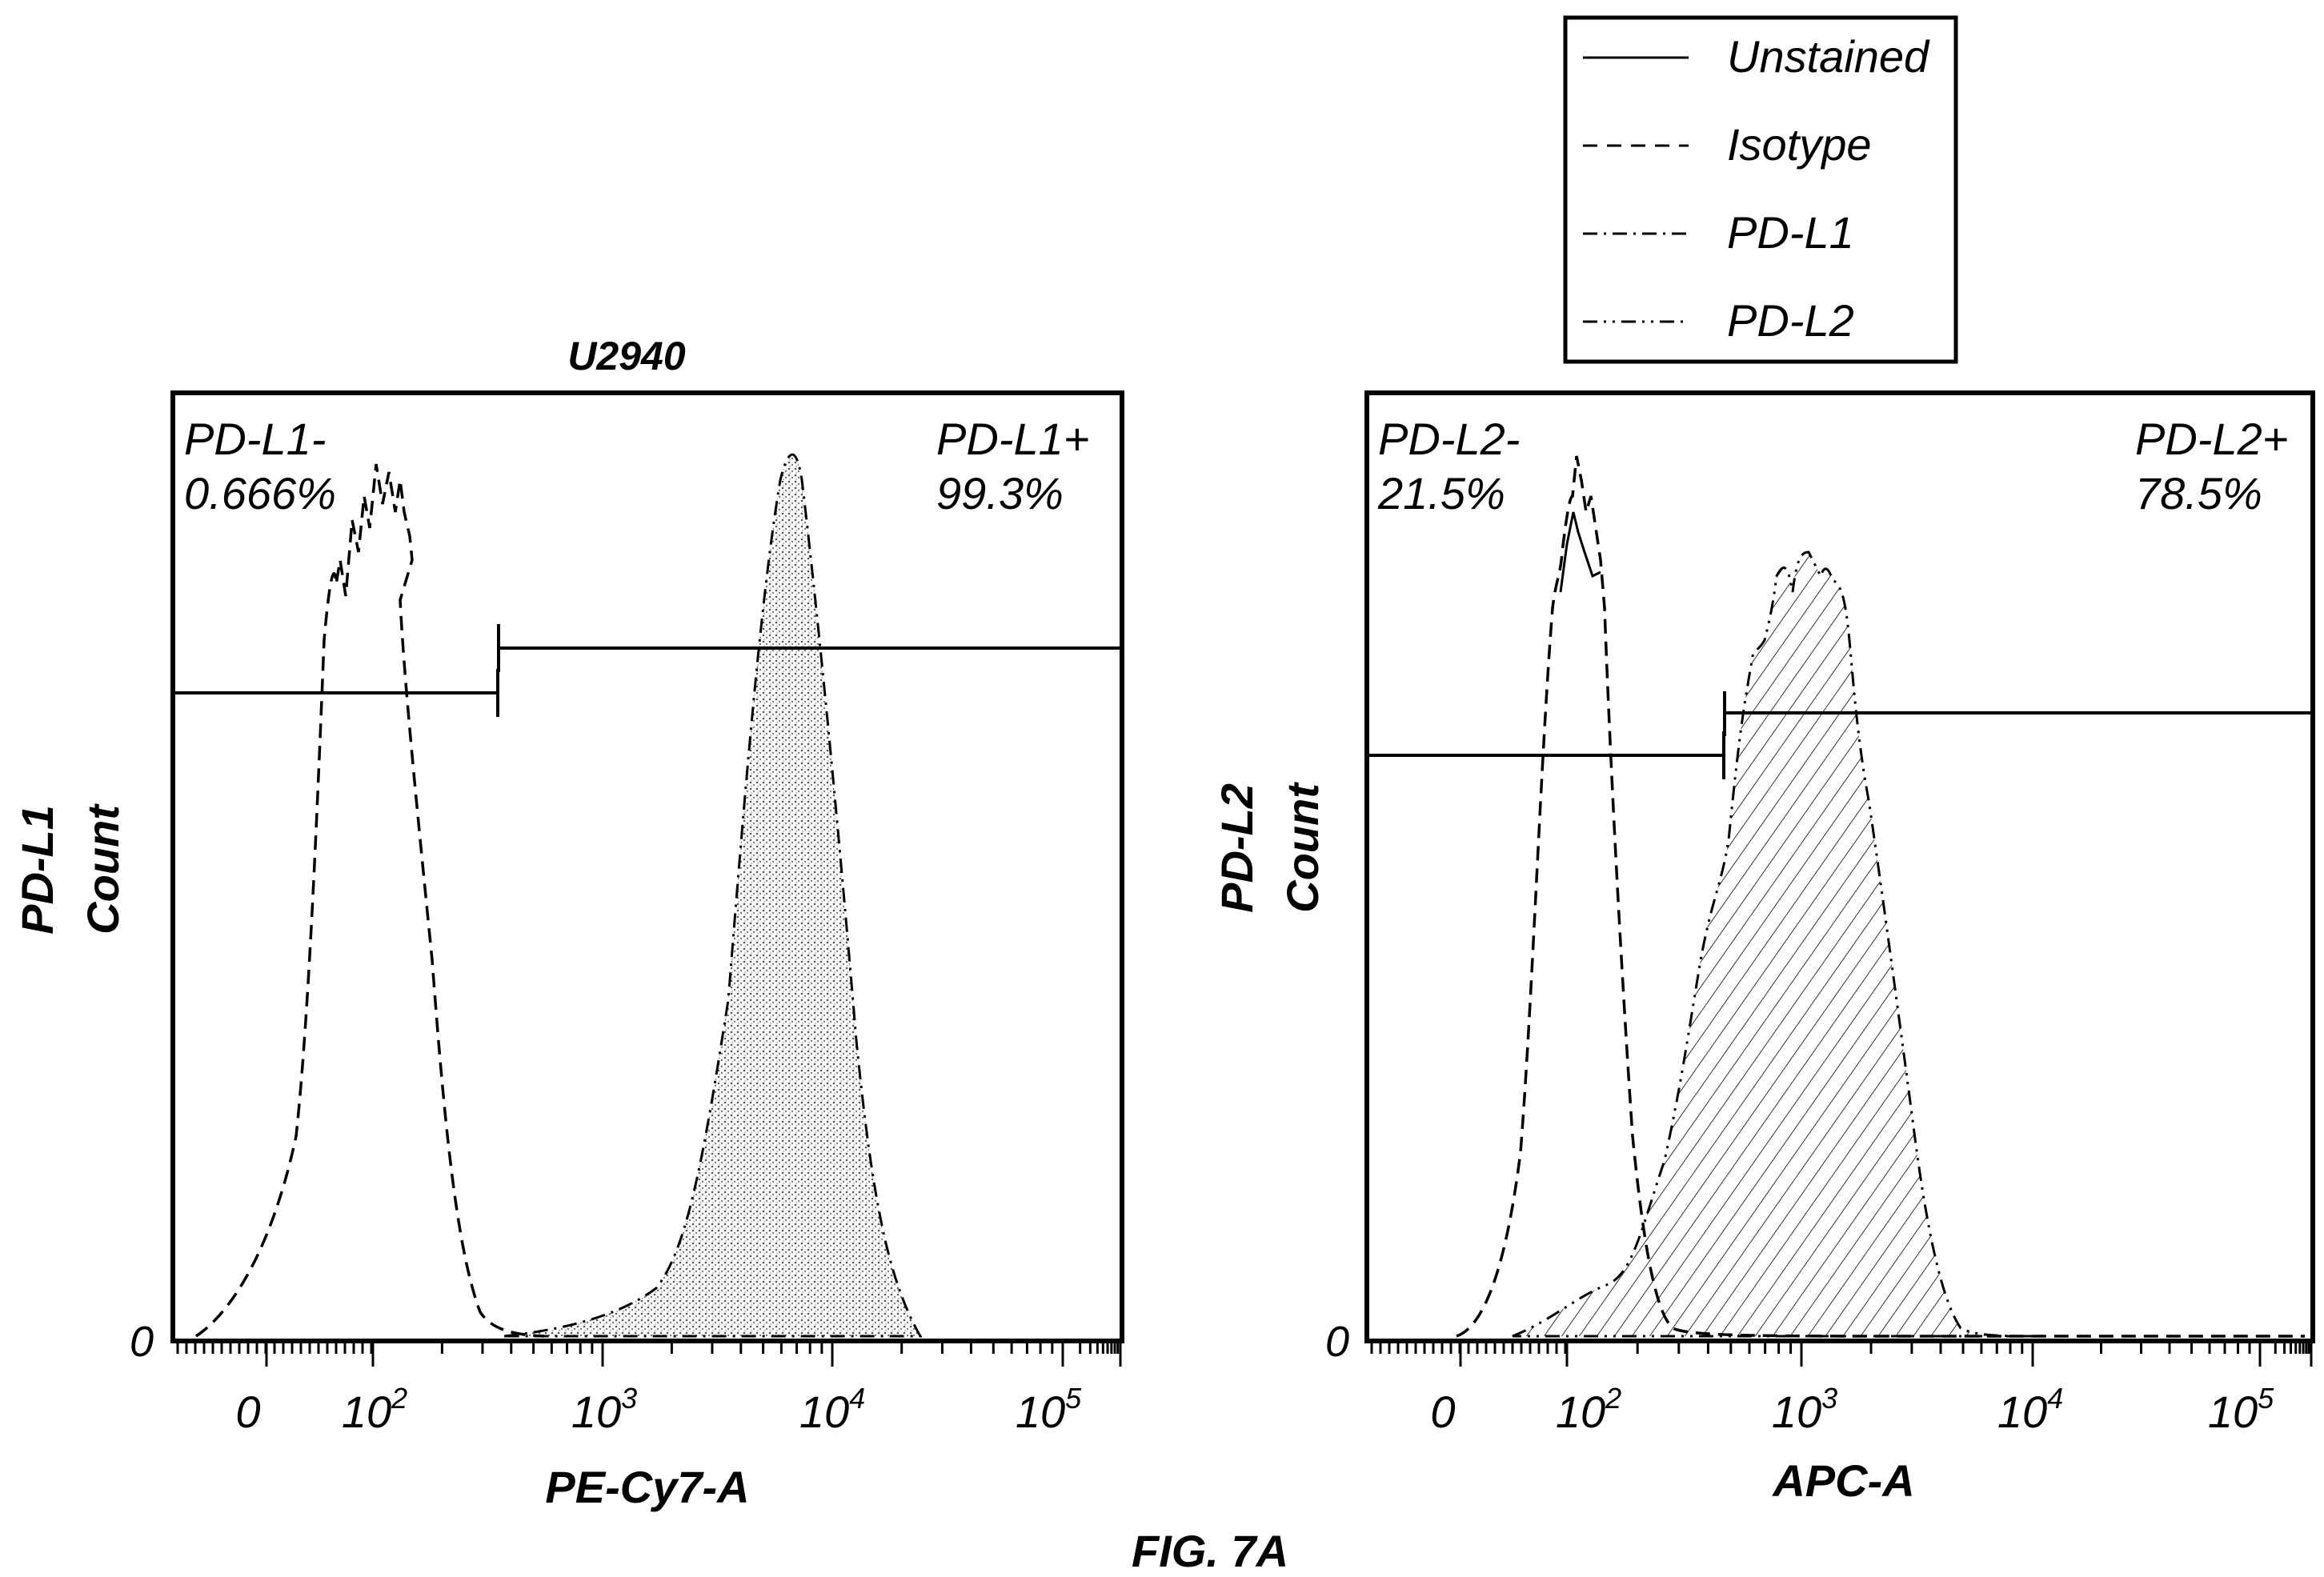 Image resolution: width=2324 pixels, height=1577 pixels. Describe the element at coordinates (1303, 847) in the screenshot. I see `panel-pd-l2-y-label-line2: Count` at that location.